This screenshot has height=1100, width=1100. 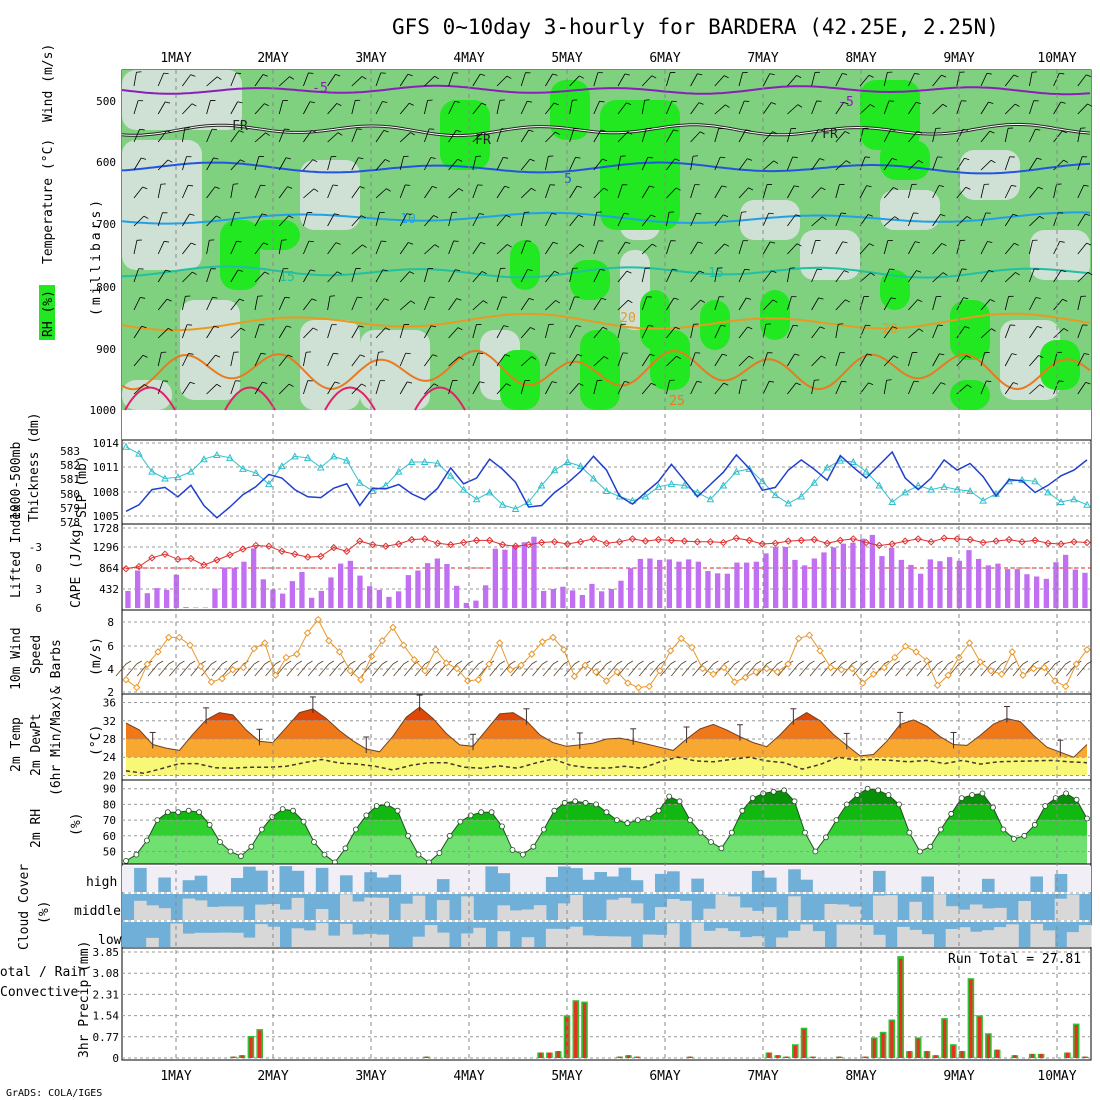 I want to click on temp2m-line, so click(x=606, y=732).